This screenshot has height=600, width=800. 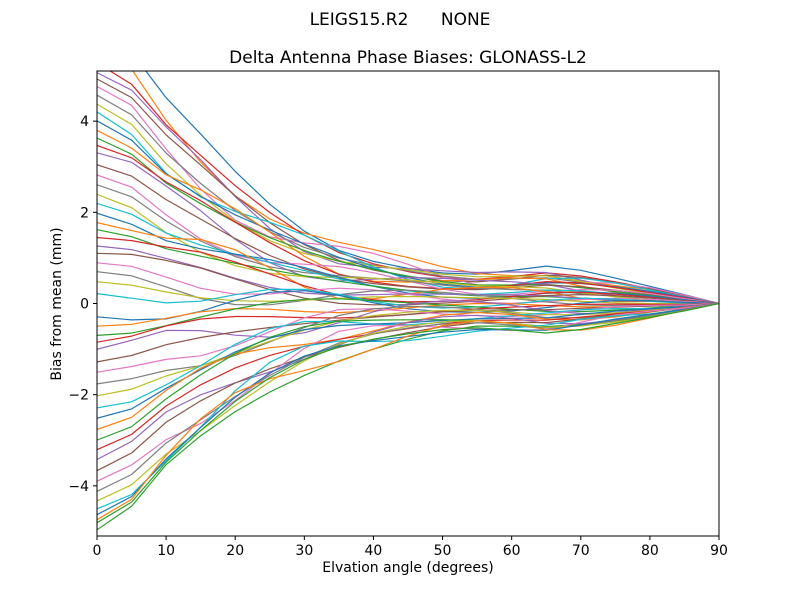 What do you see at coordinates (443, 551) in the screenshot?
I see `x-tick-label: 50` at bounding box center [443, 551].